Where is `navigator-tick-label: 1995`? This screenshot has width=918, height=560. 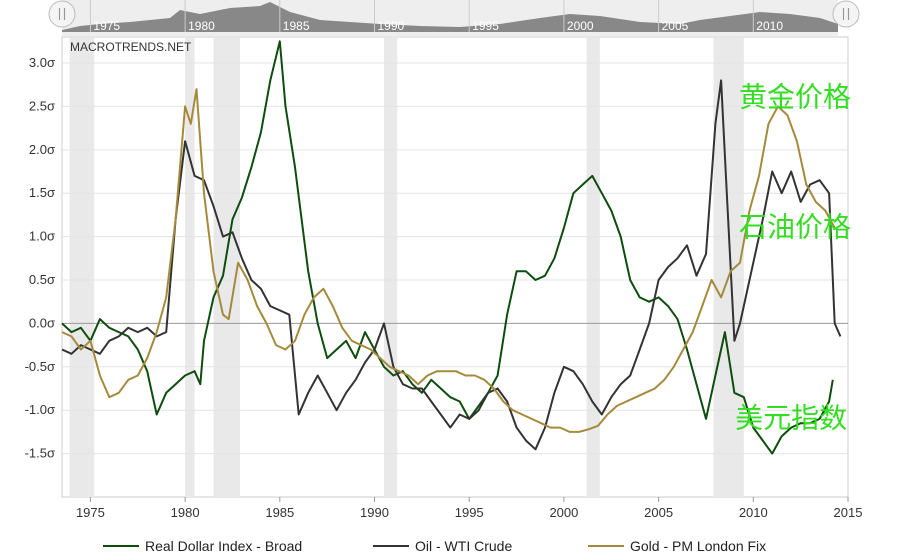
navigator-tick-label: 1995 is located at coordinates (485, 26).